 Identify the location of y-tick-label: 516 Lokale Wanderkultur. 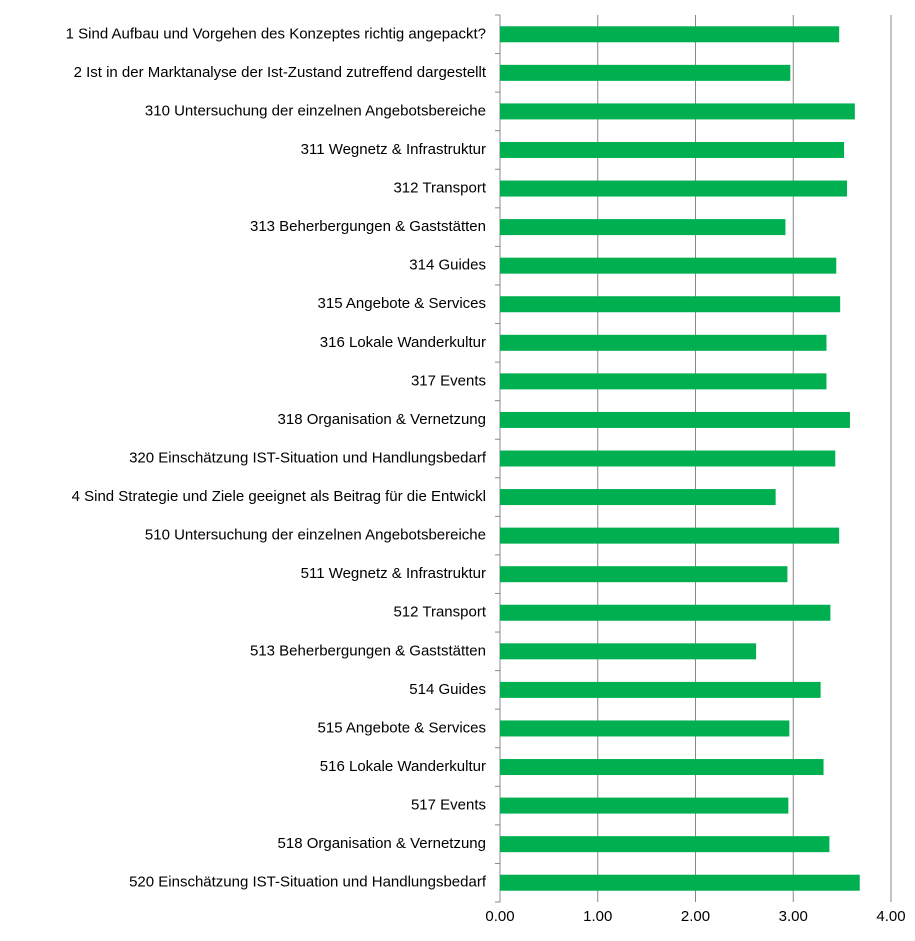
(403, 766).